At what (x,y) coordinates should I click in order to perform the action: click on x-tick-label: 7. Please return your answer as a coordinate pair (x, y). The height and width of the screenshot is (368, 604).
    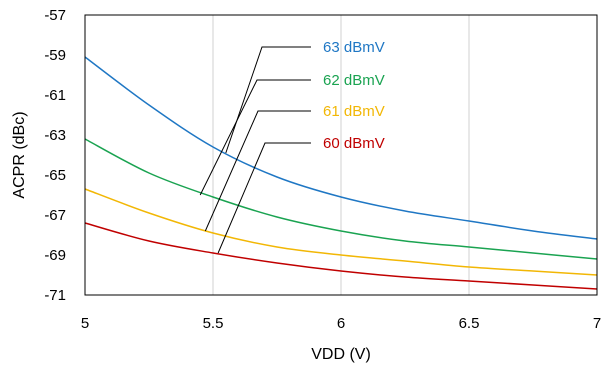
    Looking at the image, I should click on (597, 323).